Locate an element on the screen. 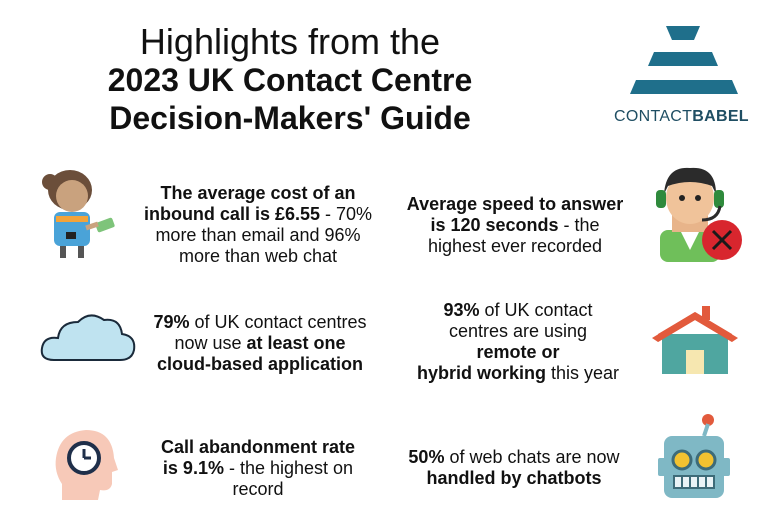 This screenshot has height=518, width=778. logo-text: CONTACTBABEL is located at coordinates (681, 116).